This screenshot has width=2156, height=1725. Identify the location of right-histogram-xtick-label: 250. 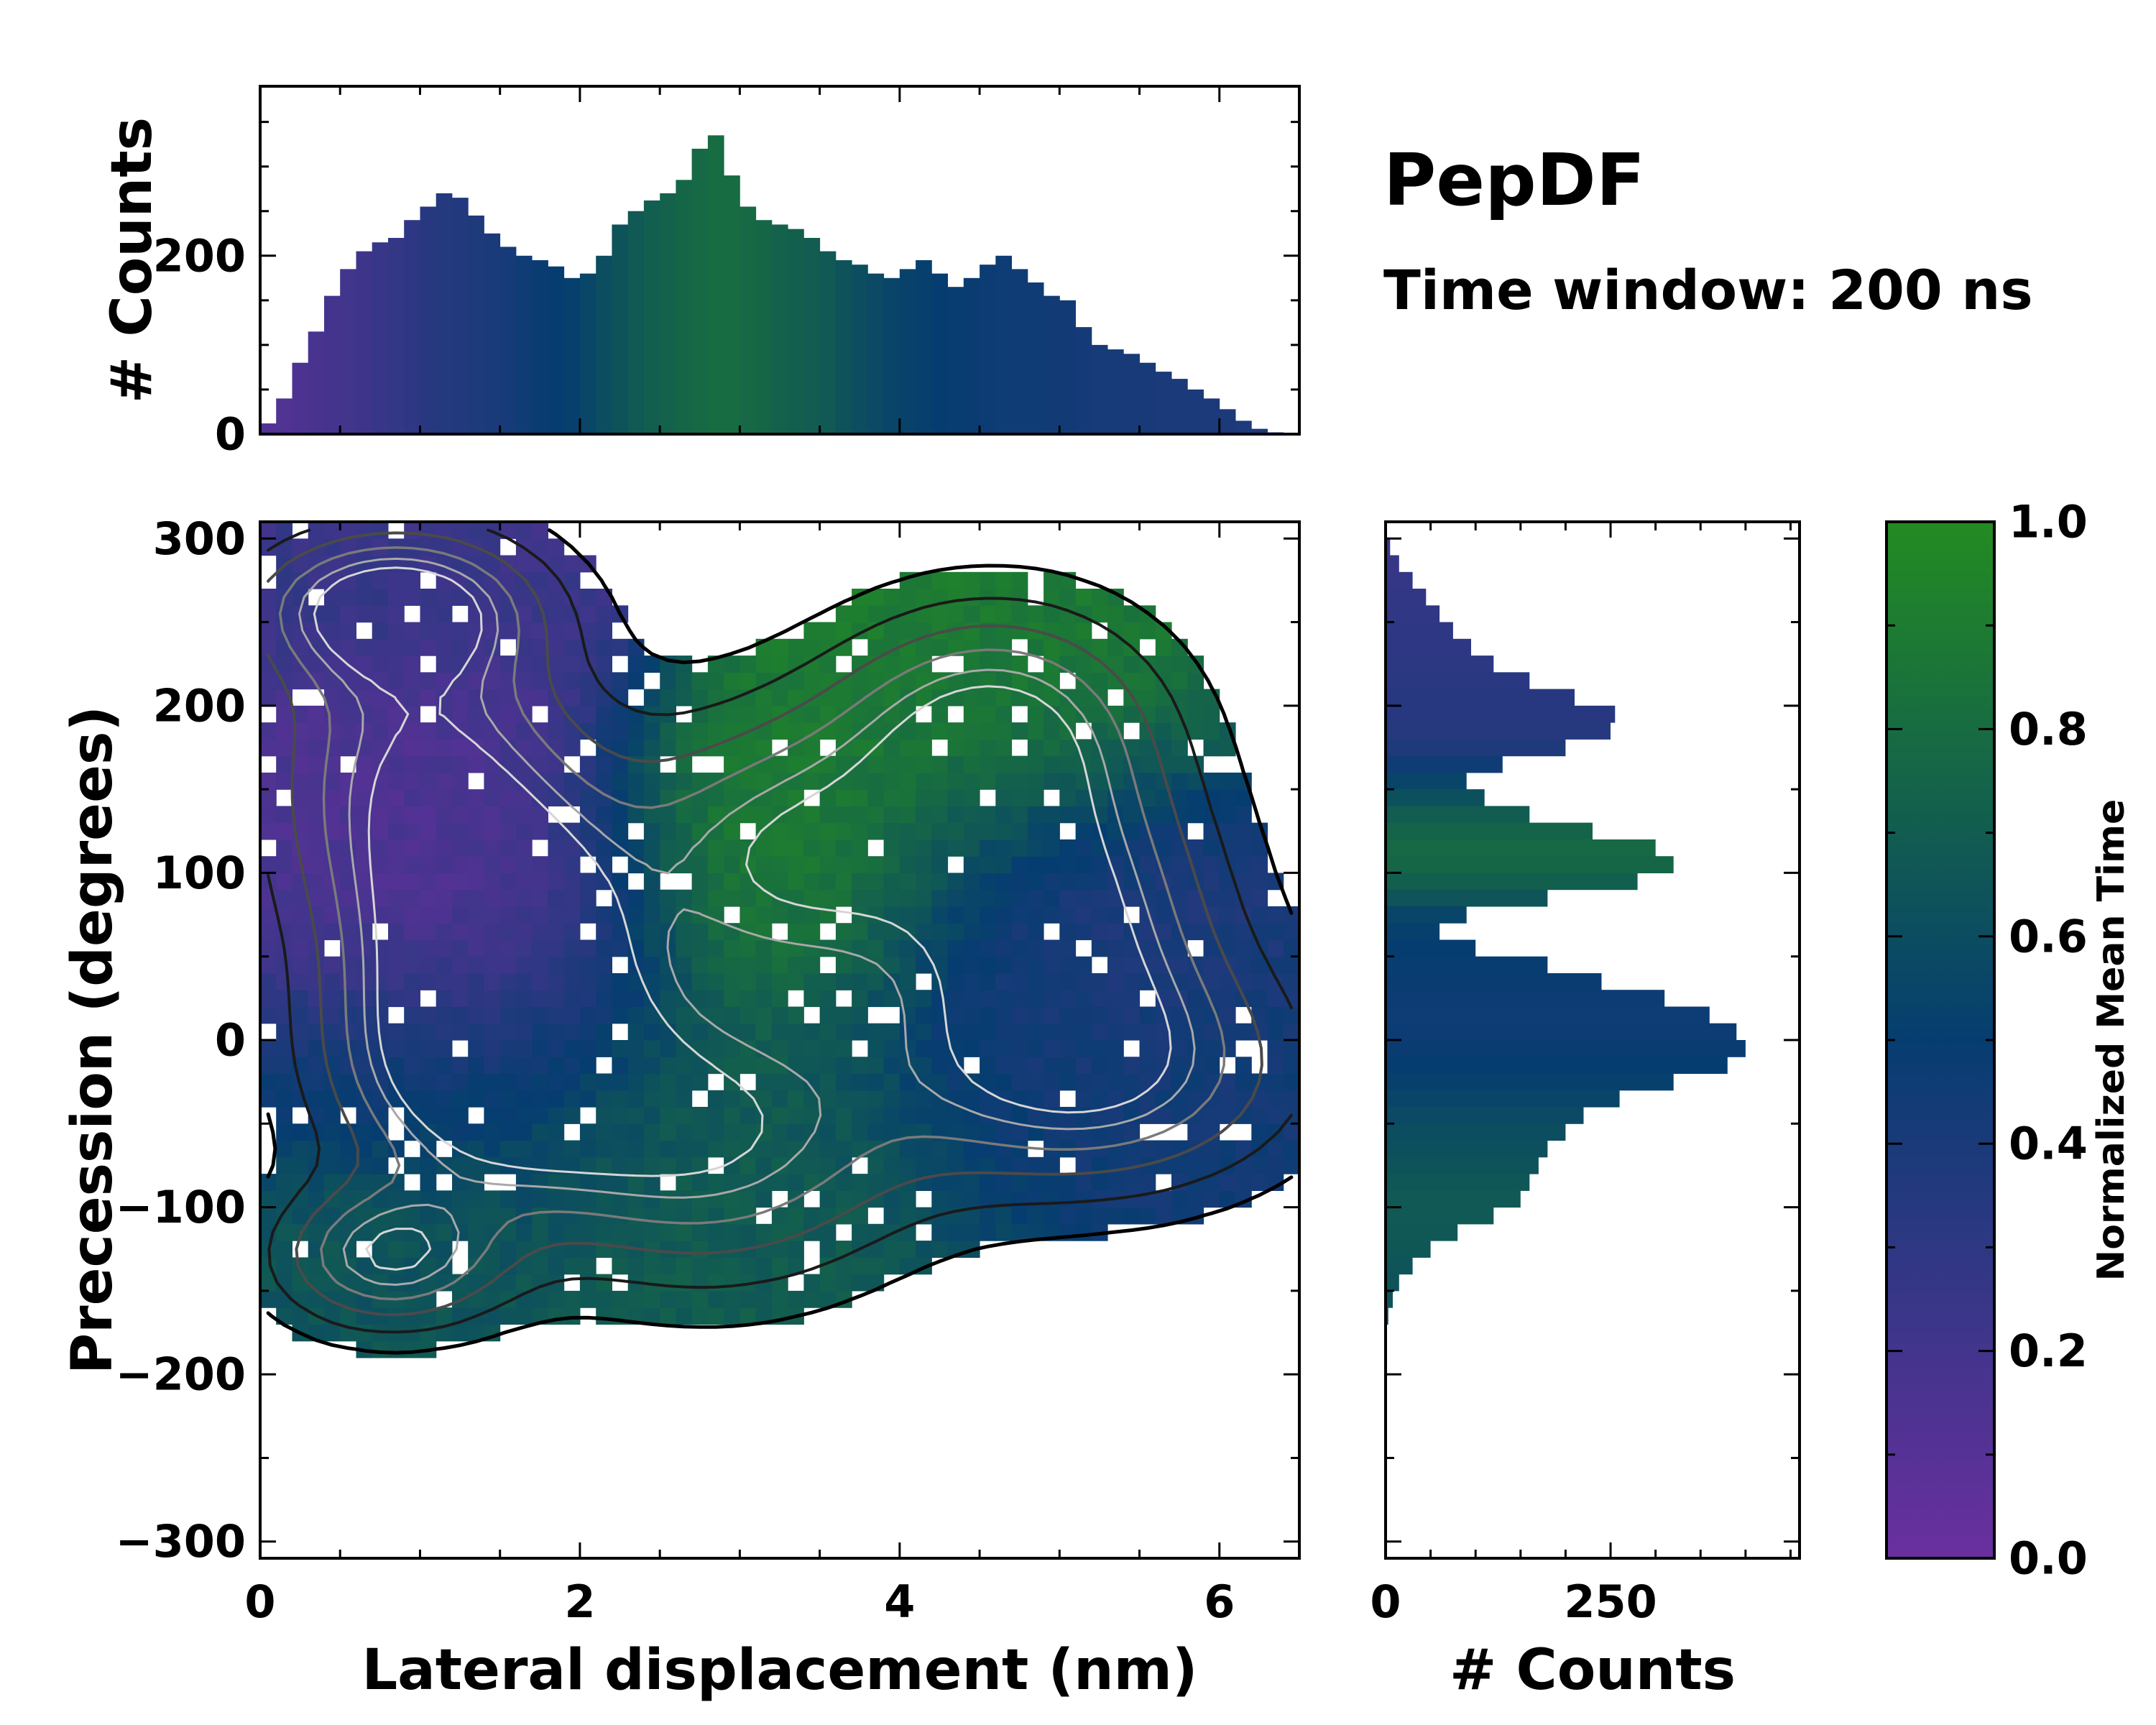
(1611, 1602).